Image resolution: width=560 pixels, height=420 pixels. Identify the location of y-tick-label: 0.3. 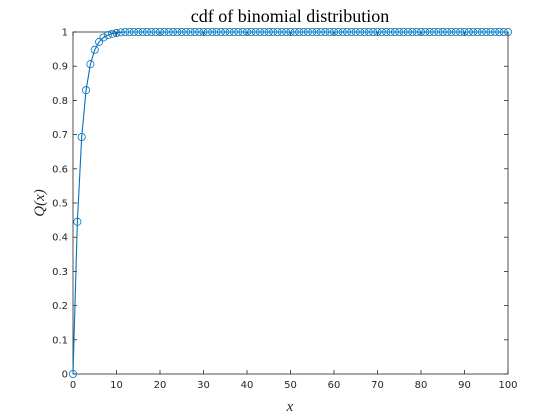
(60, 272).